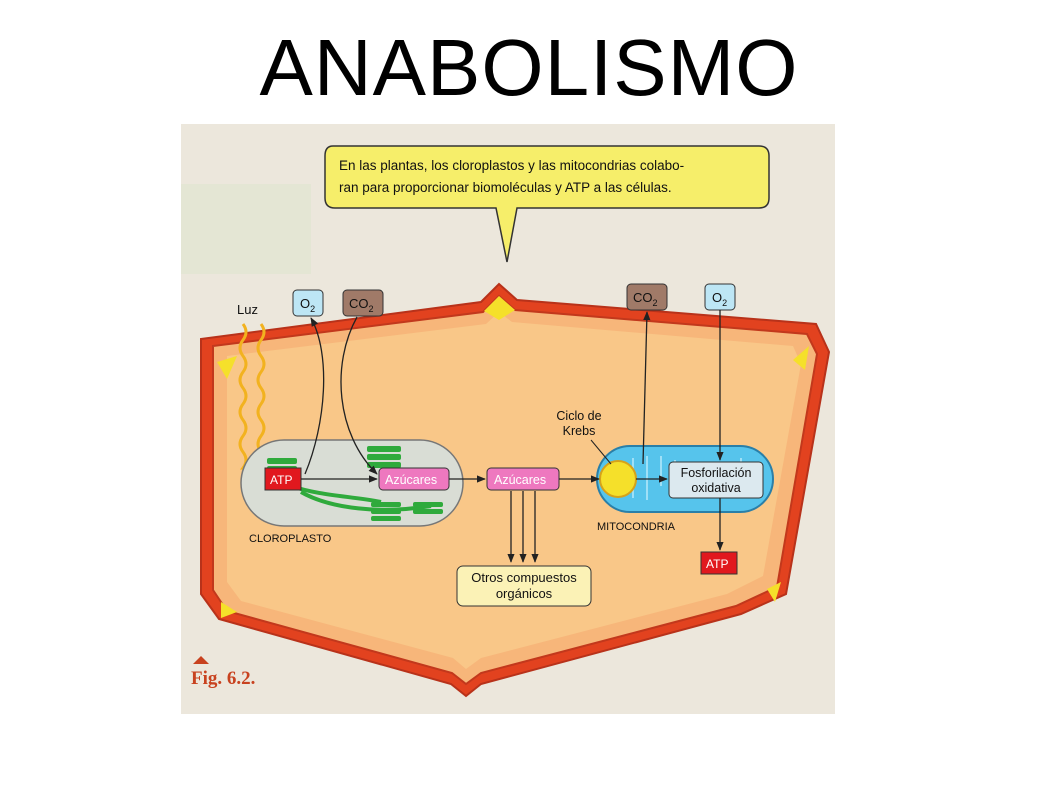 The image size is (1058, 793). Describe the element at coordinates (229, 610) in the screenshot. I see `wall-corner-bottom-left` at that location.